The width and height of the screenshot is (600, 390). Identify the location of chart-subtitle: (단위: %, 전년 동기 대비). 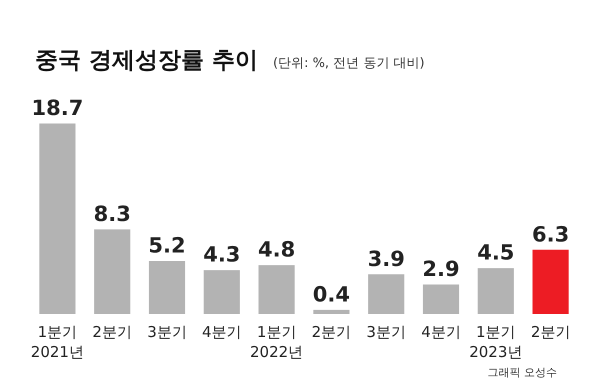
(349, 63).